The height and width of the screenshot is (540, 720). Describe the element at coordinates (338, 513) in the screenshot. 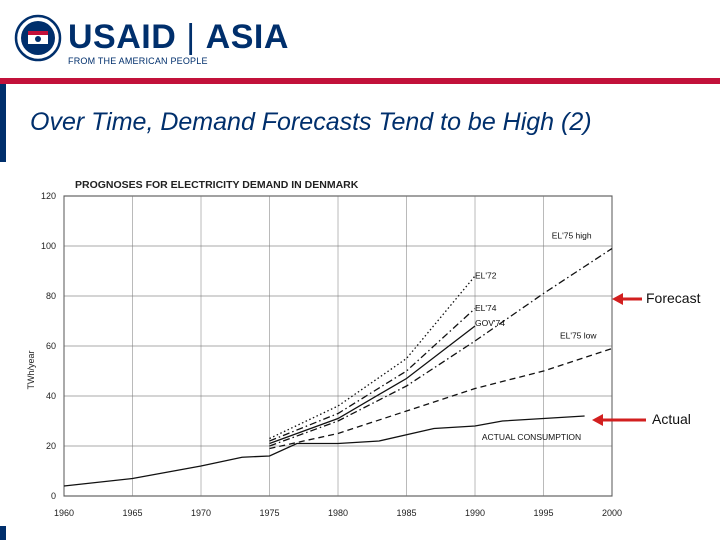

I see `x-tick-label: 1980` at that location.